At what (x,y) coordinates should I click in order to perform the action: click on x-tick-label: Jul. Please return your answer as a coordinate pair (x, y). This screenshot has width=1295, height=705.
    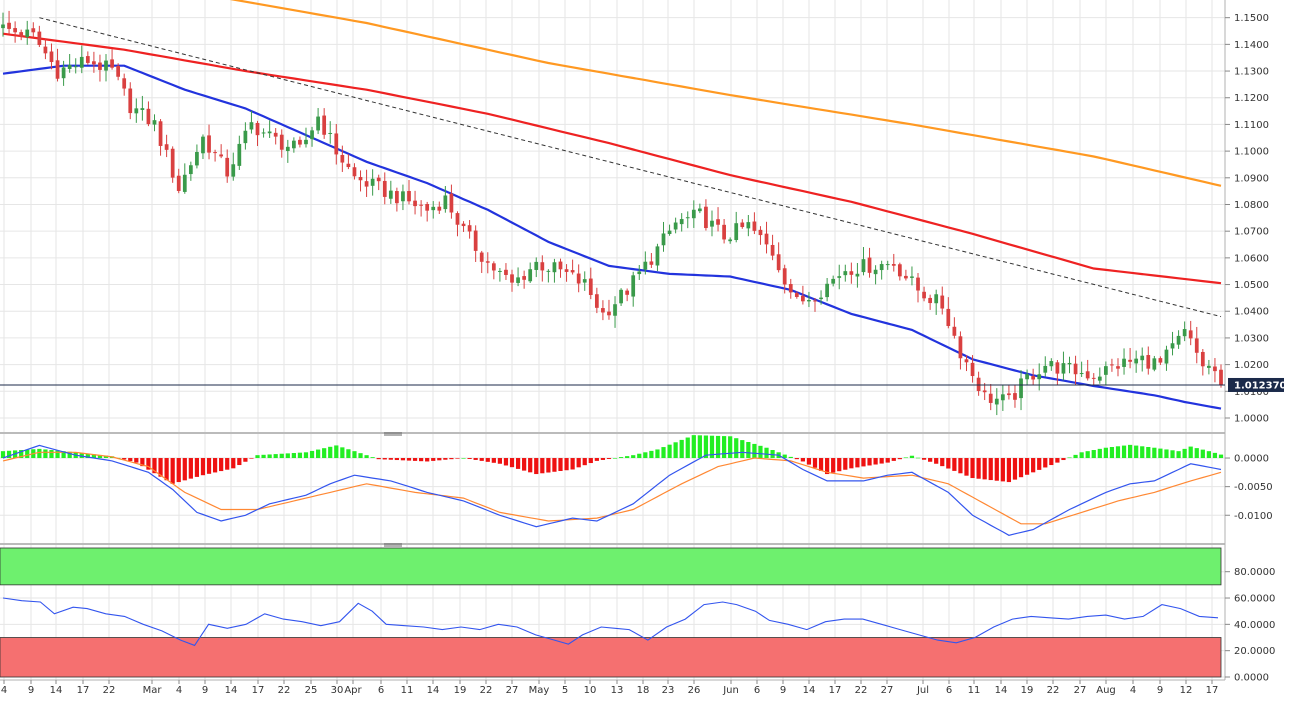
    Looking at the image, I should click on (922, 690).